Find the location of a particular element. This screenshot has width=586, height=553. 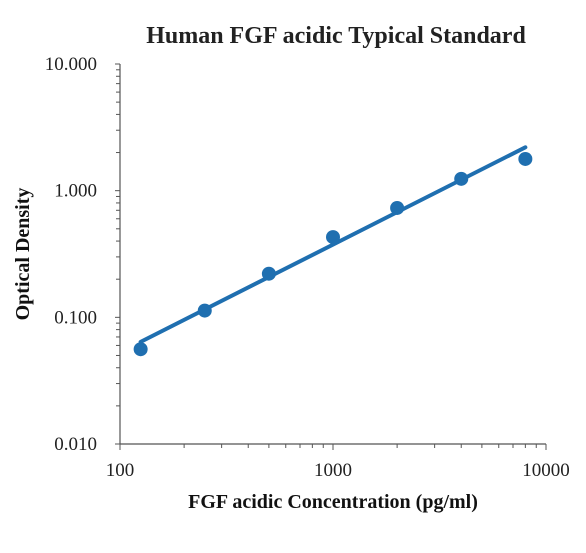

y-tick-label: 0.100 is located at coordinates (75, 317).